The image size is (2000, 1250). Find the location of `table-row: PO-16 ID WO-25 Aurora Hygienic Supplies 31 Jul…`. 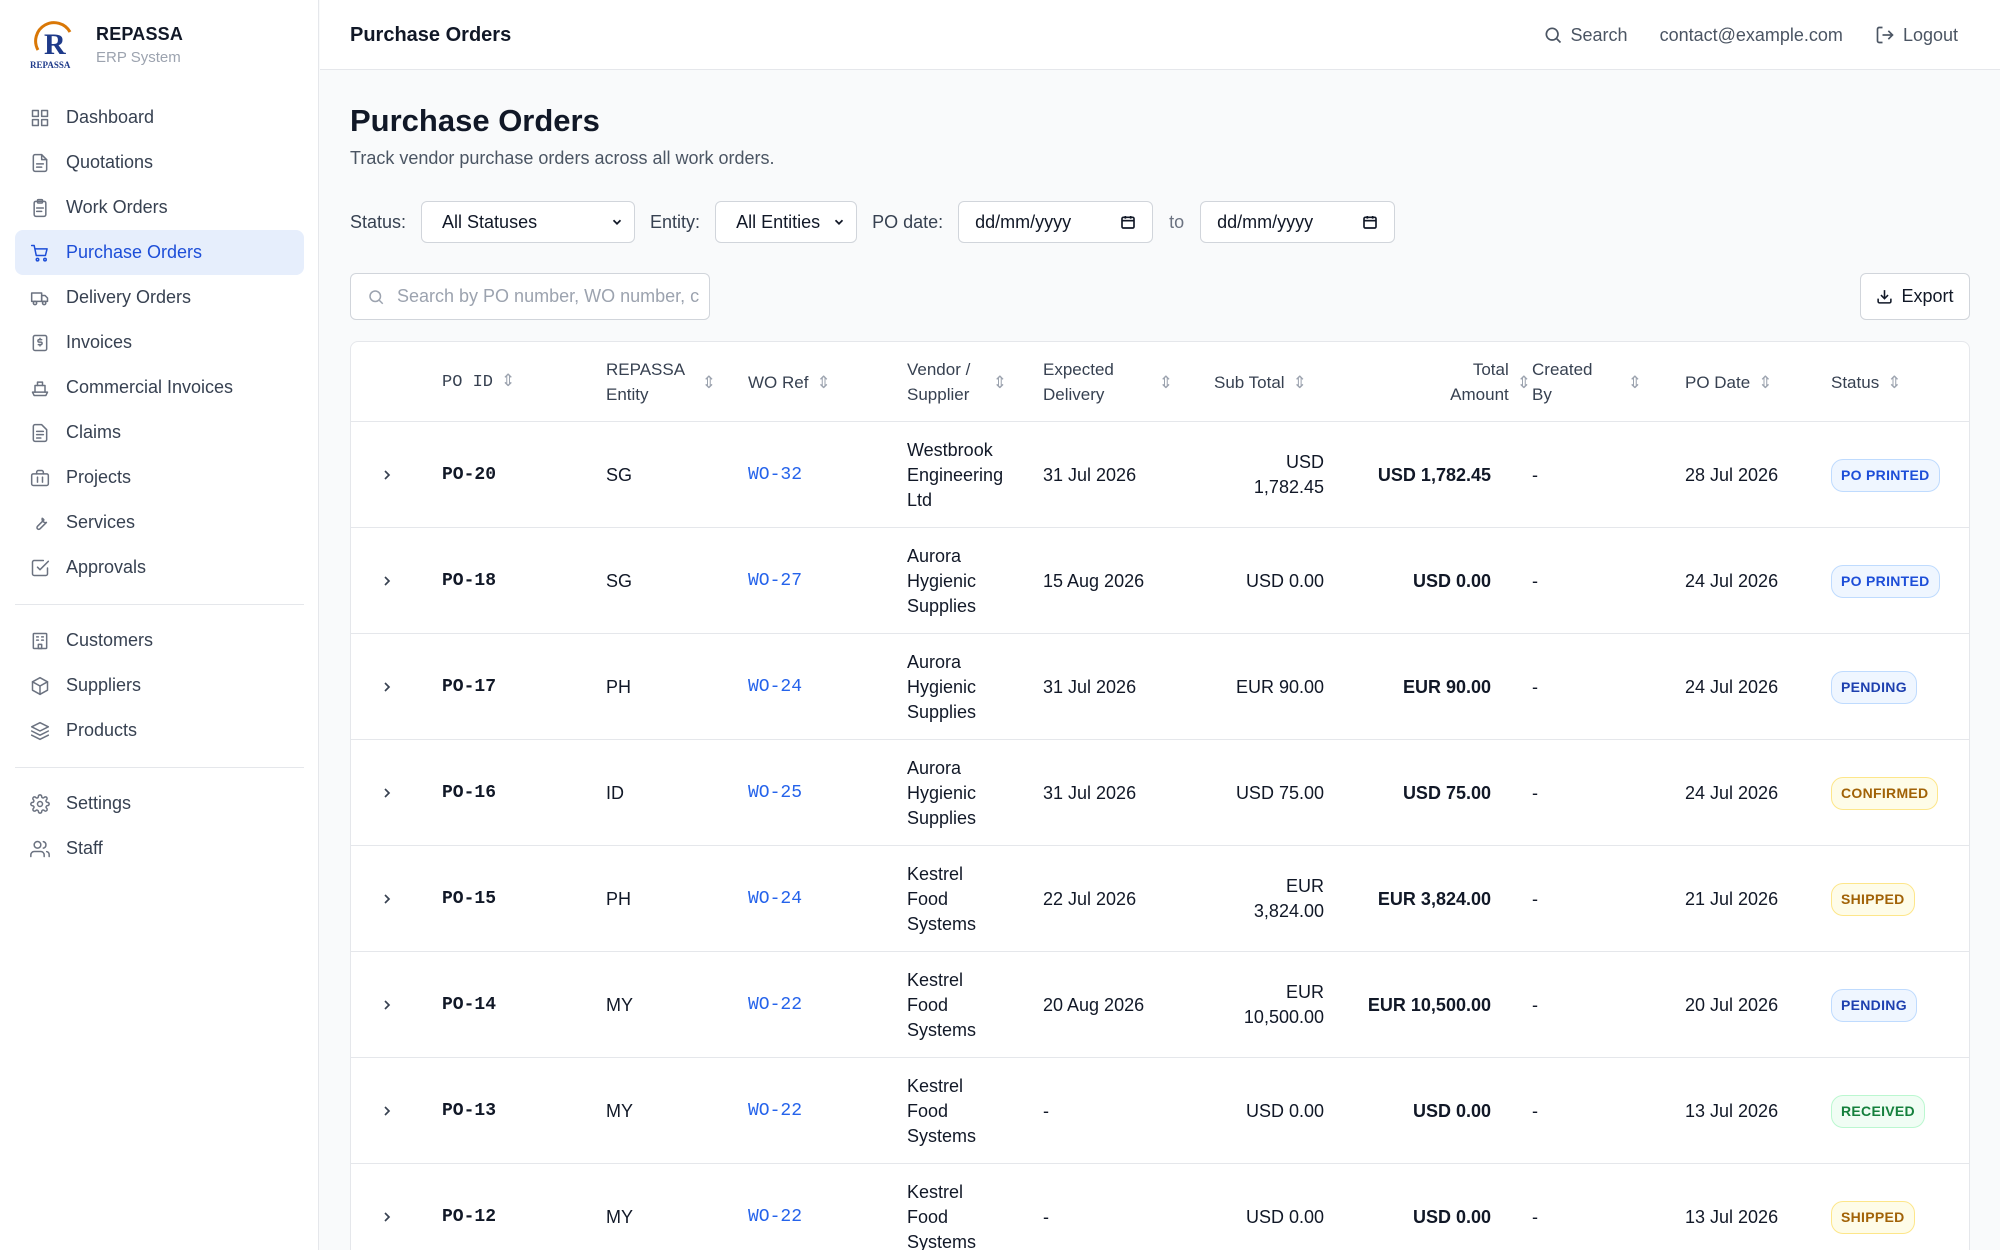

table-row: PO-16 ID WO-25 Aurora Hygienic Supplies 31 Jul… is located at coordinates (1160, 793).